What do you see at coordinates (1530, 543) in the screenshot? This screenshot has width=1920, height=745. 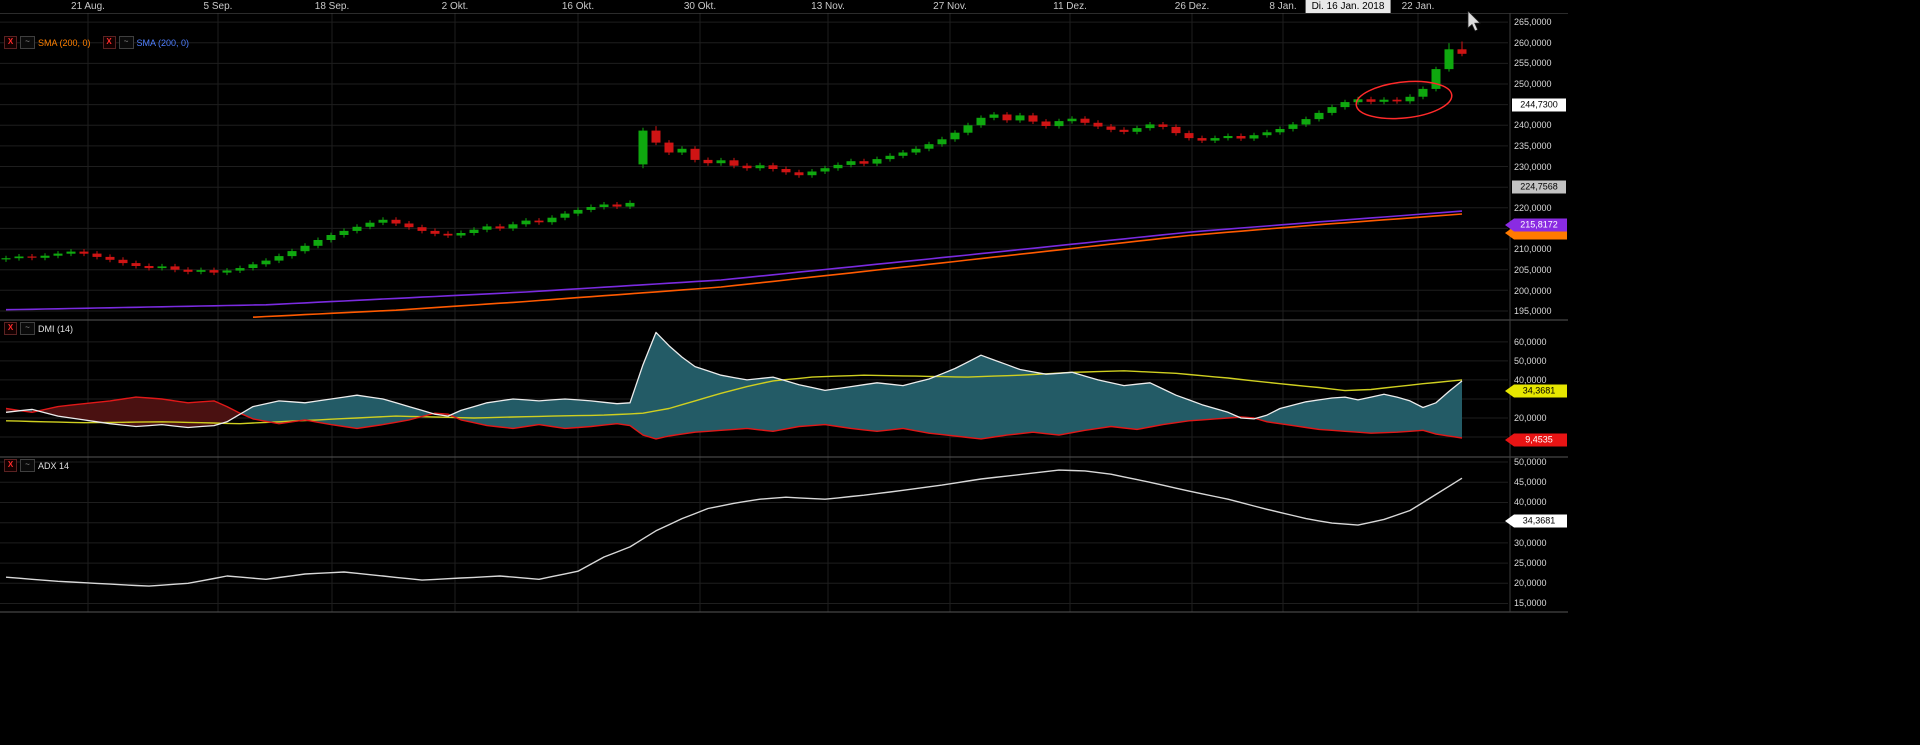 I see `adx-axis-label: 30,0000` at bounding box center [1530, 543].